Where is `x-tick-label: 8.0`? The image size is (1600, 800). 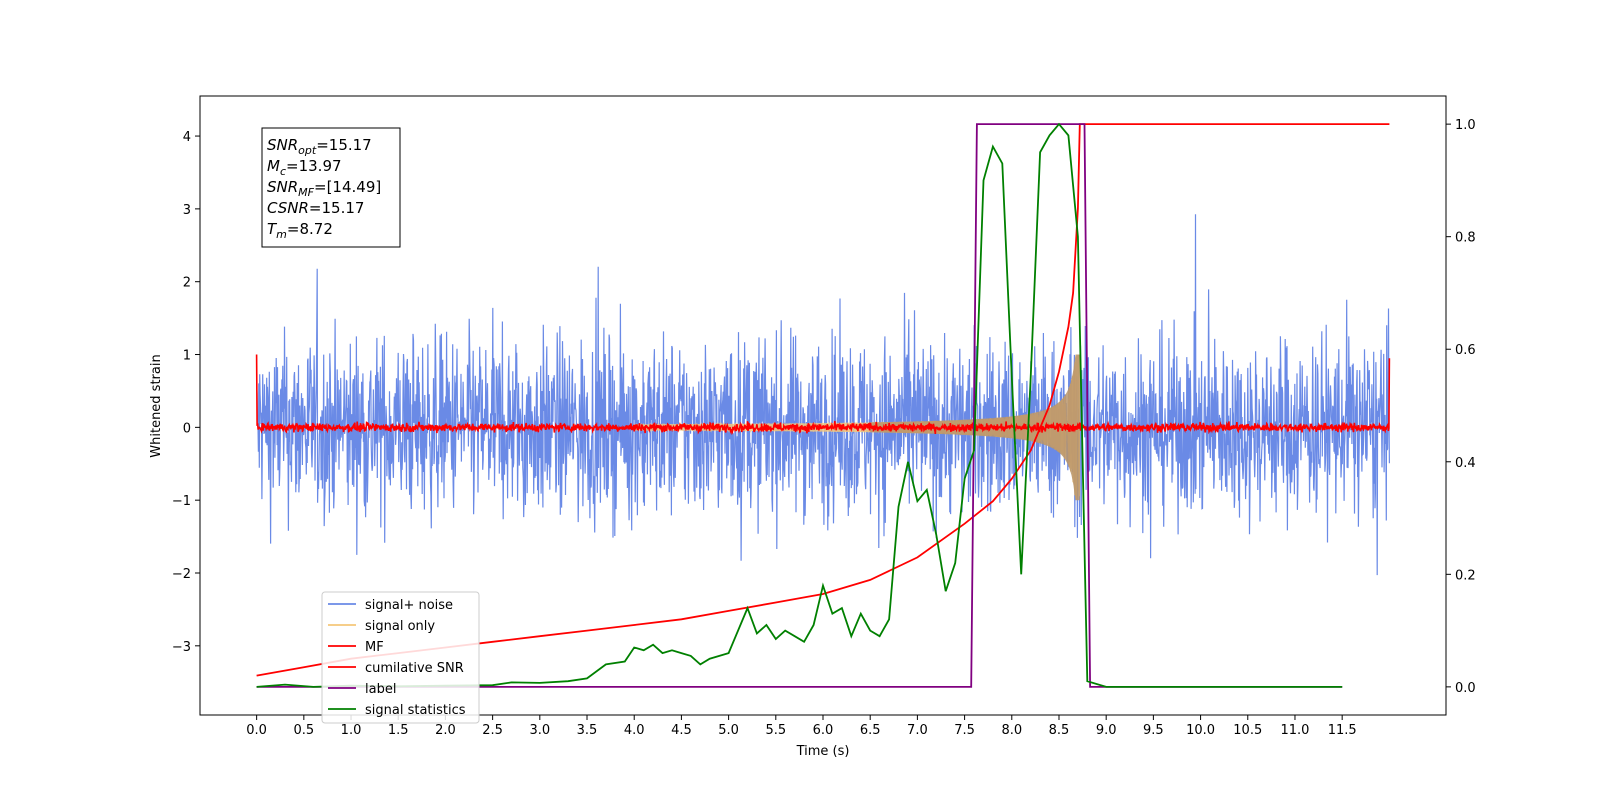 x-tick-label: 8.0 is located at coordinates (1011, 730).